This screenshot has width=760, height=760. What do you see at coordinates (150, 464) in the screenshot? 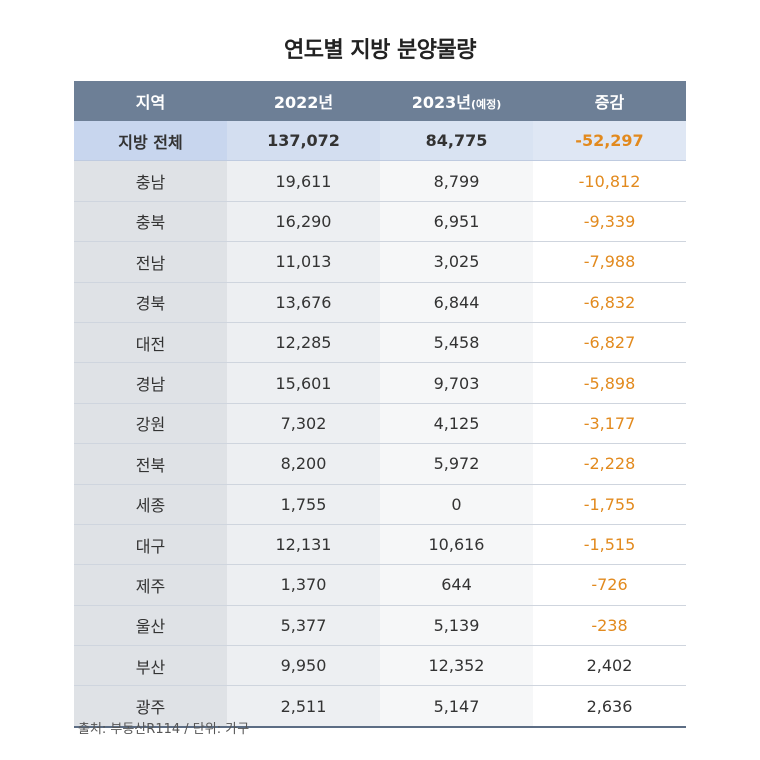
I see `cell-region: 전북` at bounding box center [150, 464].